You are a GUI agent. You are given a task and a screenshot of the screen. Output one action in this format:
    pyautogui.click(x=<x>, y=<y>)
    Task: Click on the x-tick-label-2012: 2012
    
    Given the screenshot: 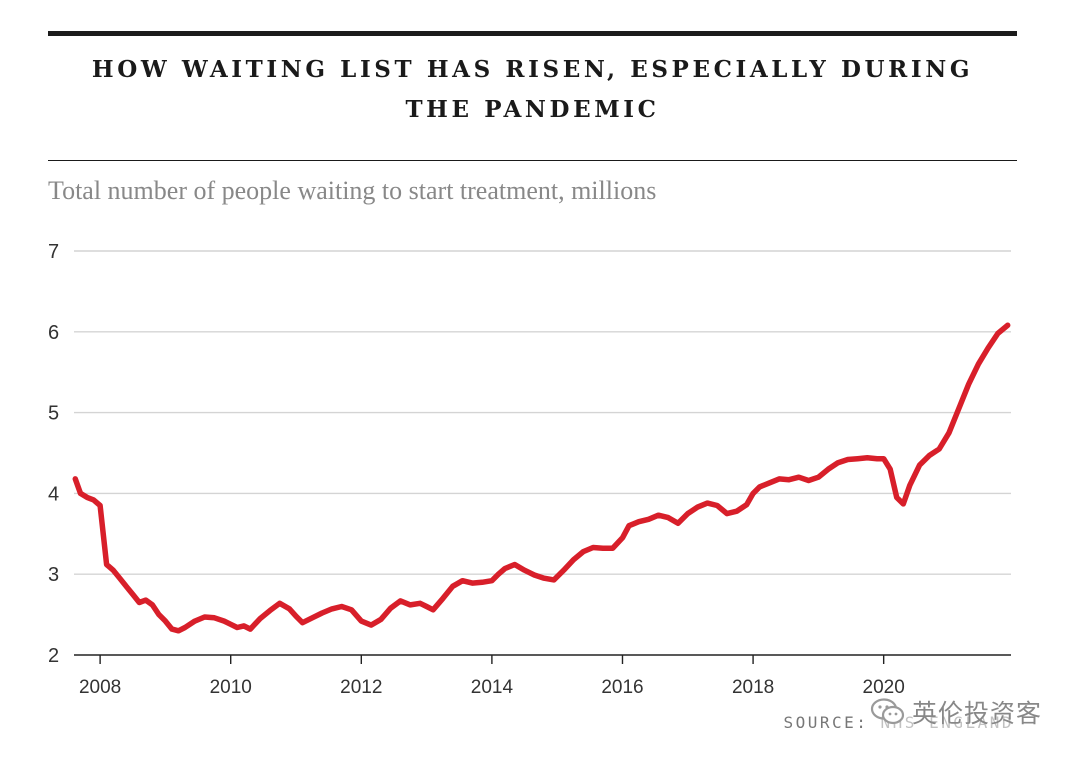 What is the action you would take?
    pyautogui.click(x=361, y=687)
    